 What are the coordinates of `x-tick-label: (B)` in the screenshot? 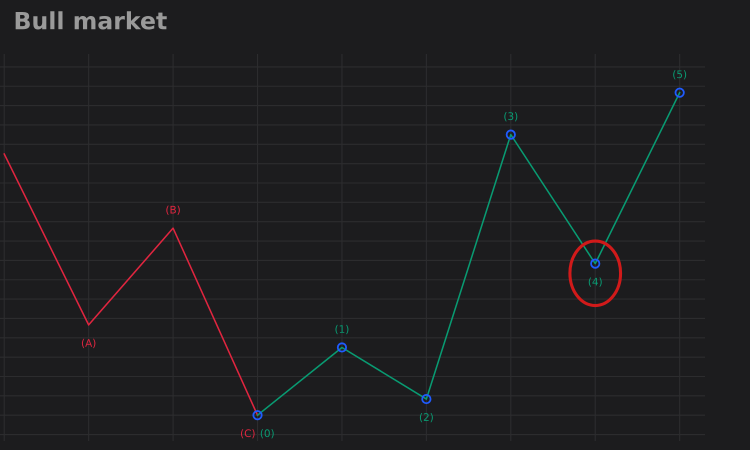 It's located at (173, 210).